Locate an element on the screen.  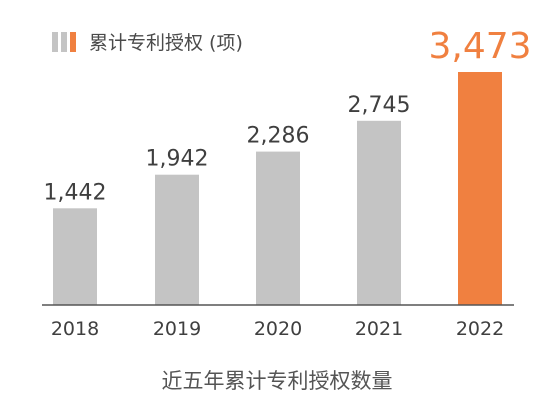
value-label-2022: 3,473 is located at coordinates (479, 46).